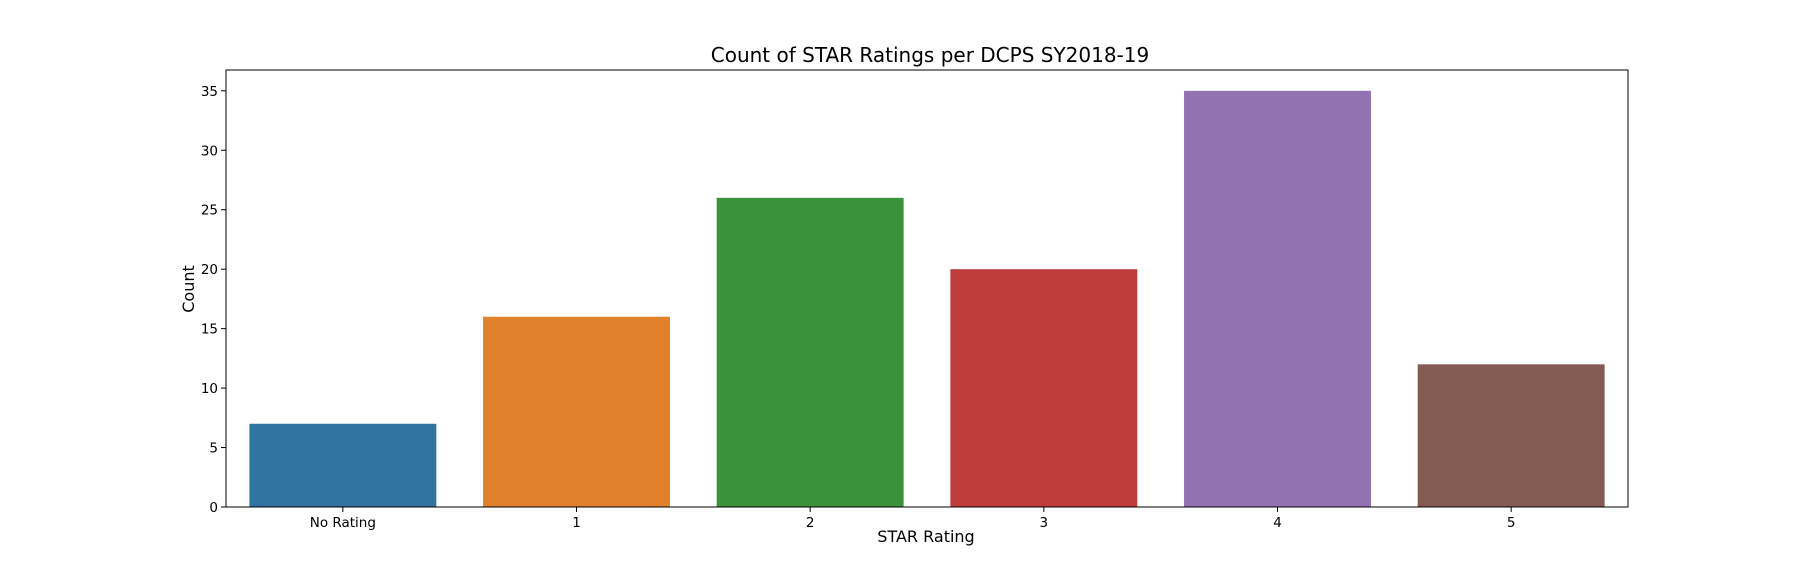 Image resolution: width=1800 pixels, height=580 pixels. Describe the element at coordinates (343, 523) in the screenshot. I see `x-tick-label: No Rating` at that location.